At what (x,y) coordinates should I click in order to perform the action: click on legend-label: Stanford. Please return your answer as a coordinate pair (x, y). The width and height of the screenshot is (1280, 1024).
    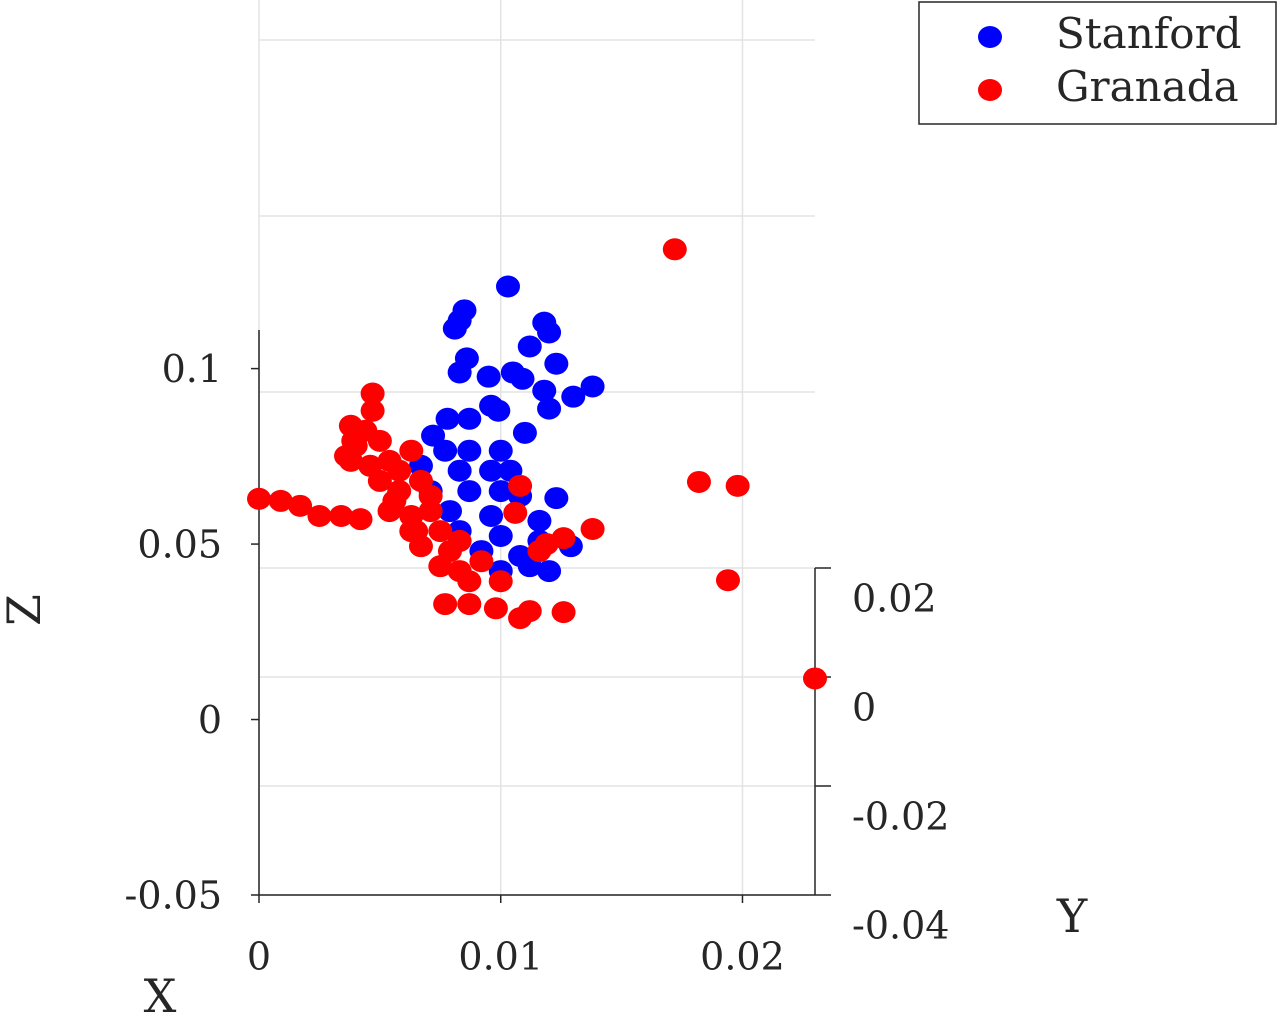
    Looking at the image, I should click on (1149, 33).